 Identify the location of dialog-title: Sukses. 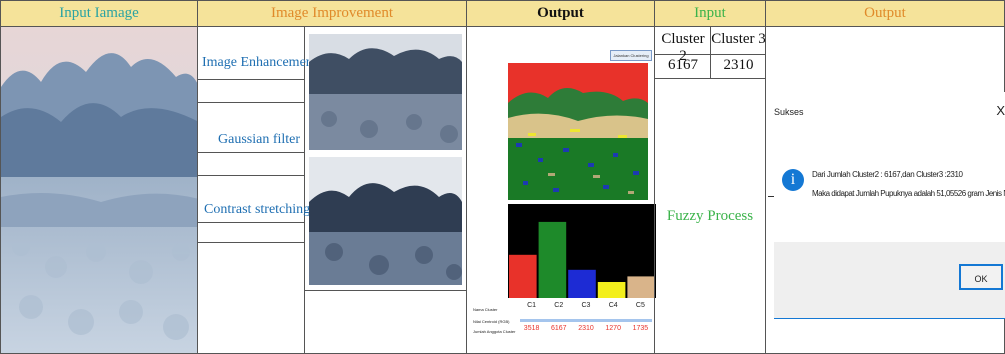
(789, 112).